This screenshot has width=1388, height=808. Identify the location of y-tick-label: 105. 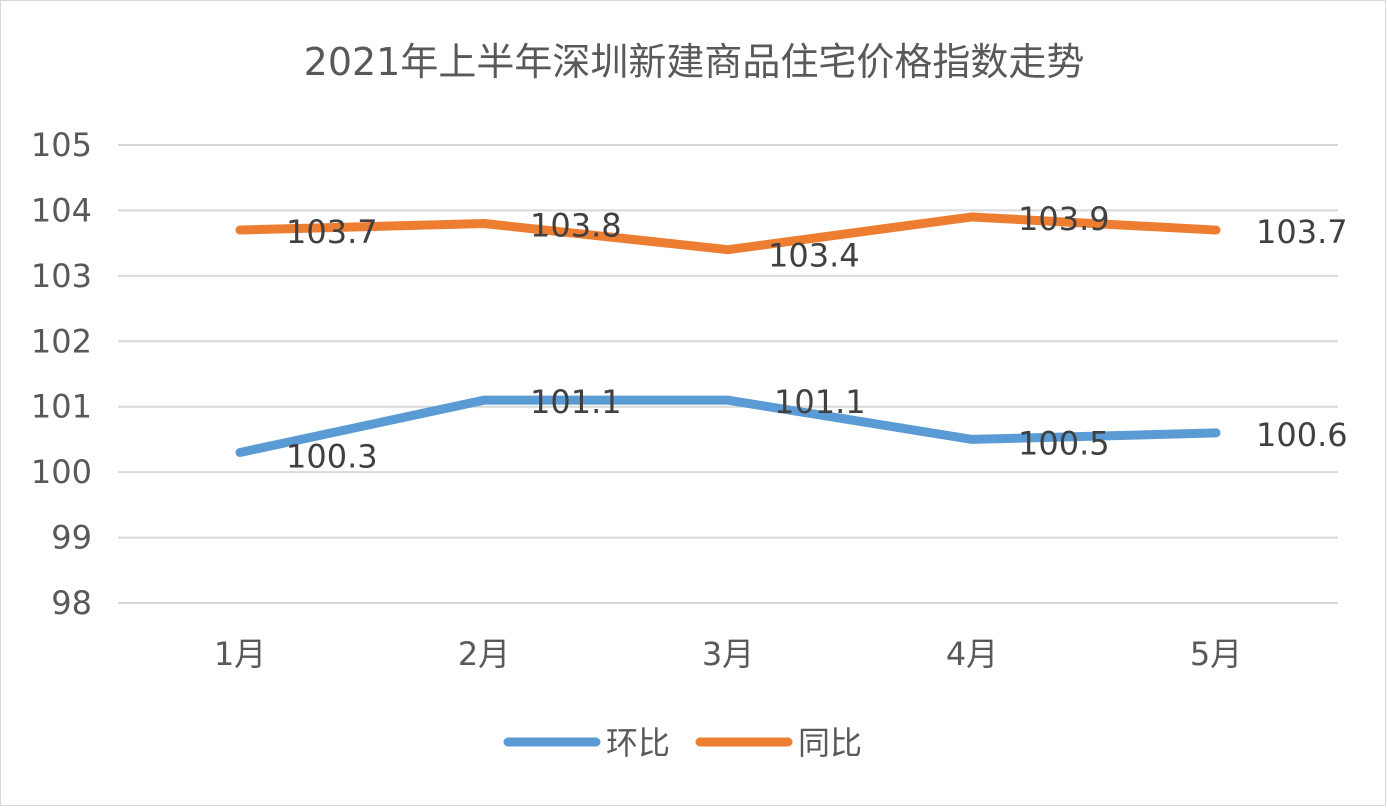
(61, 145).